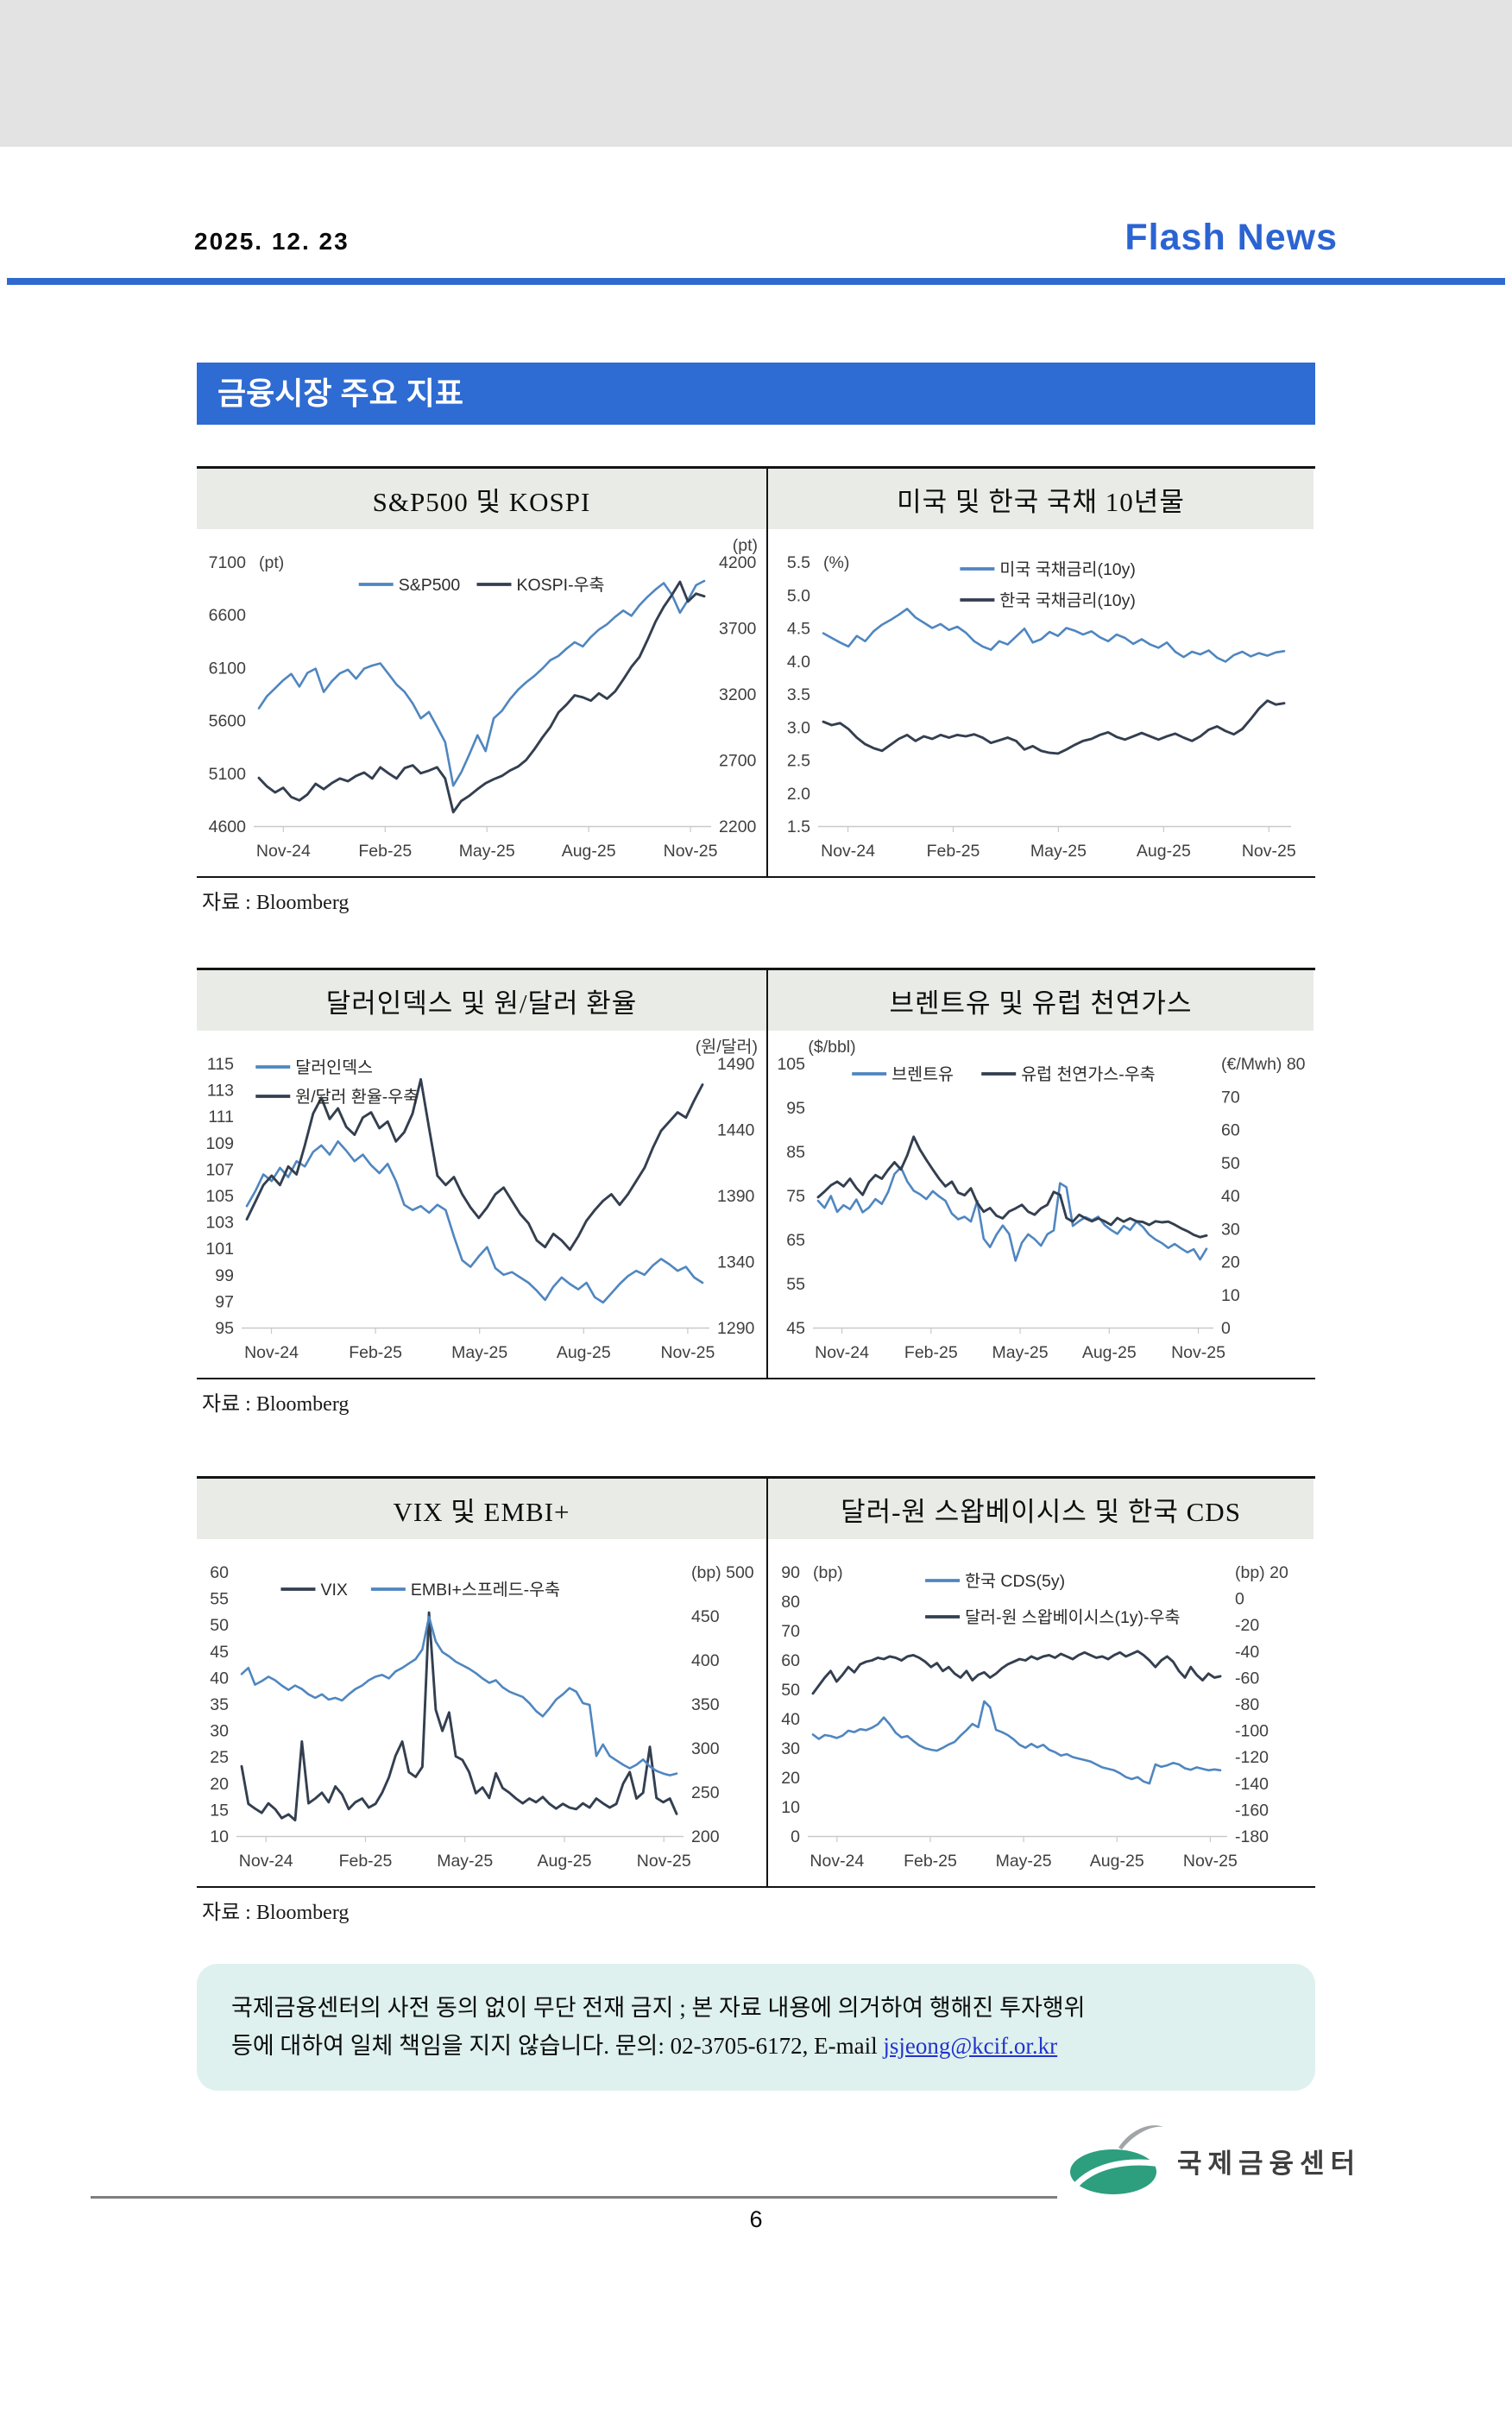 The image size is (1512, 2417). I want to click on chart-title-brent-gas: 브렌트유 및 유럽 천연가스, so click(1041, 1000).